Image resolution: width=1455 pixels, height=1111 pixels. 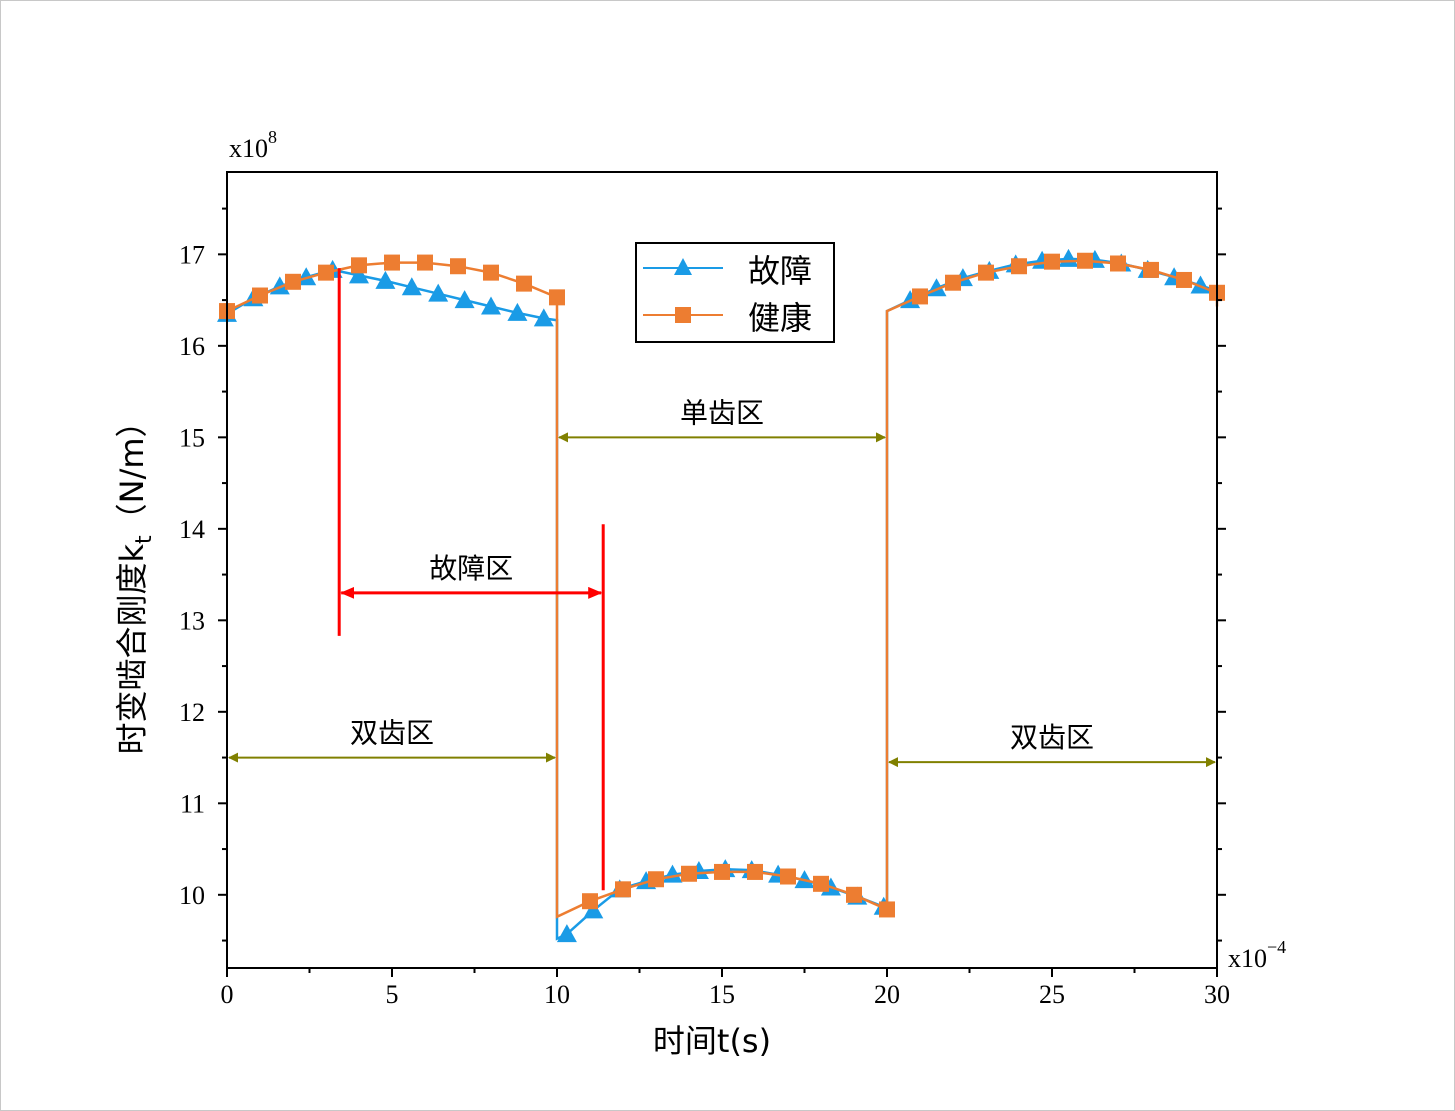 I want to click on x-multiplier: x10−4, so click(x=1257, y=955).